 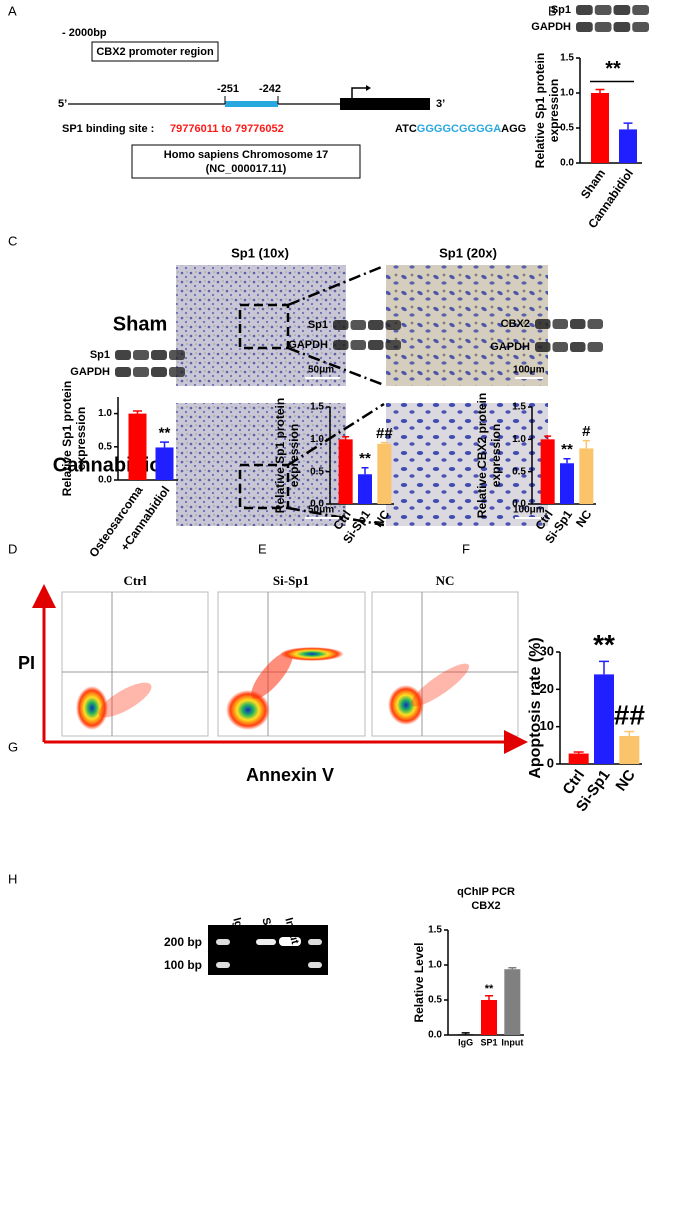 What do you see at coordinates (238, 926) in the screenshot?
I see `lane-label: IgG` at bounding box center [238, 926].